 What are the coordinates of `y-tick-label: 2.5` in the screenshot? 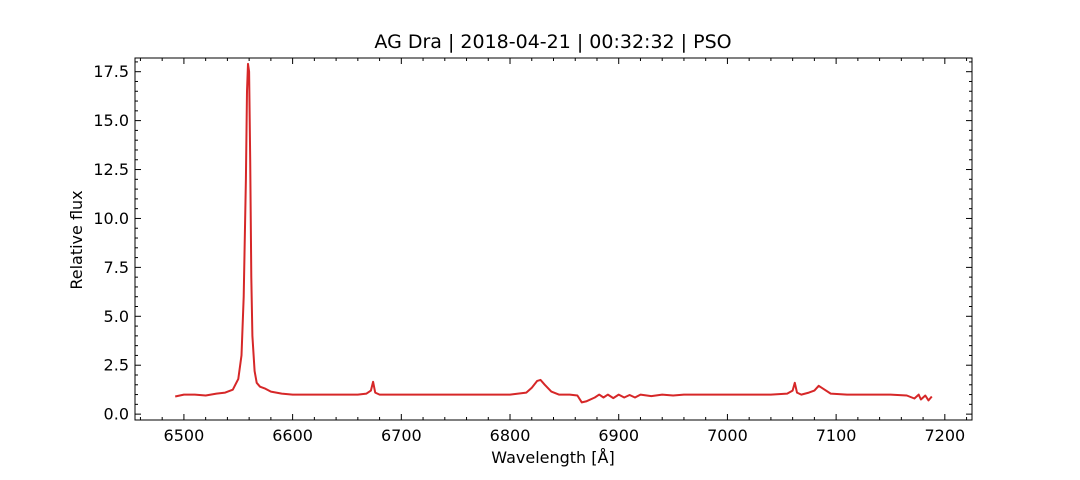 It's located at (116, 365).